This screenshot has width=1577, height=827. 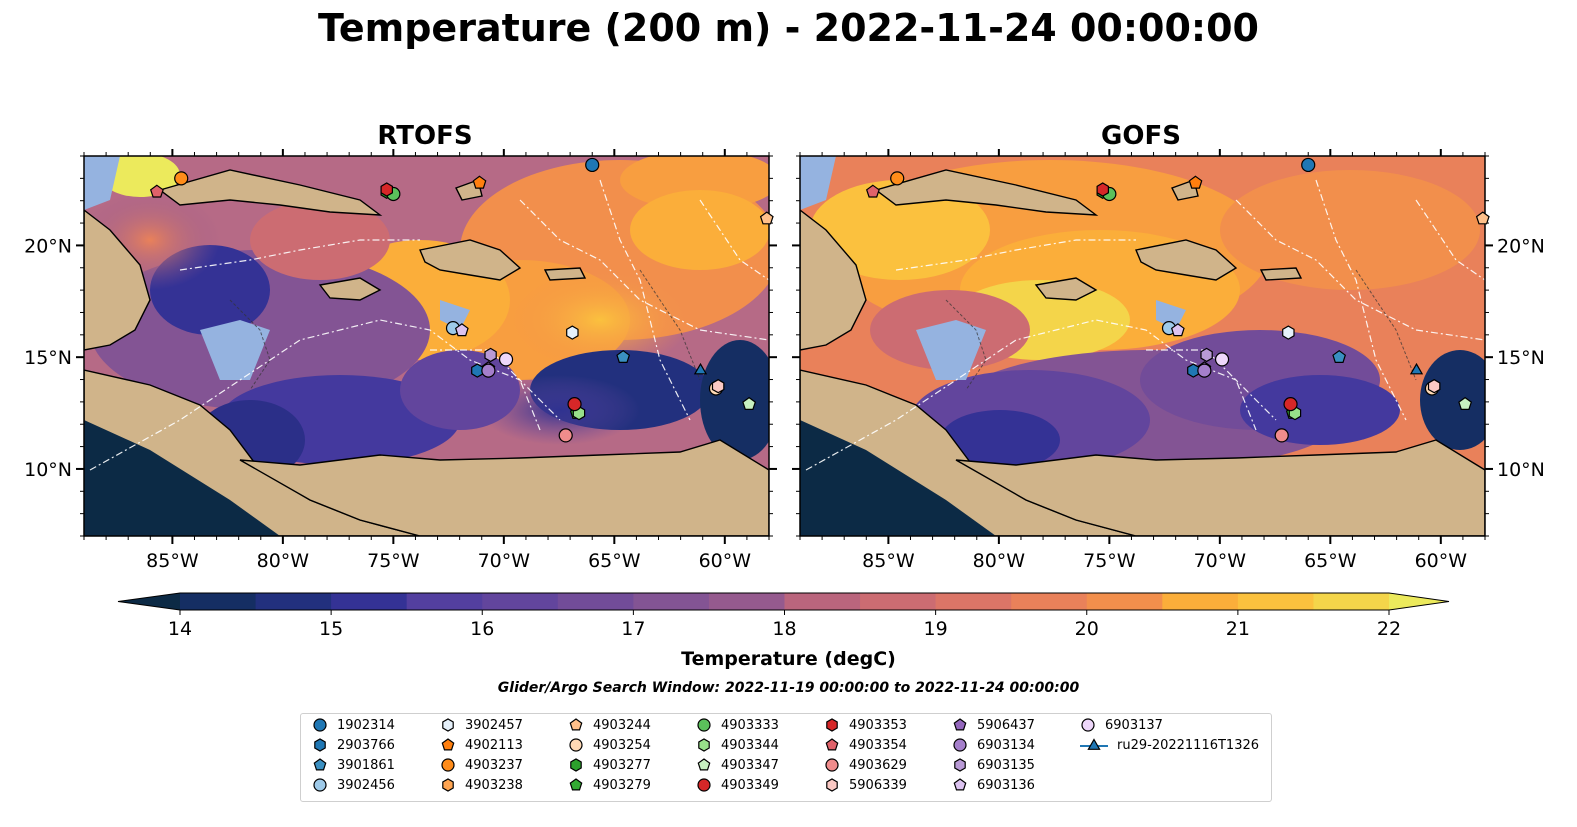 I want to click on legend-label: 6903134, so click(x=1006, y=745).